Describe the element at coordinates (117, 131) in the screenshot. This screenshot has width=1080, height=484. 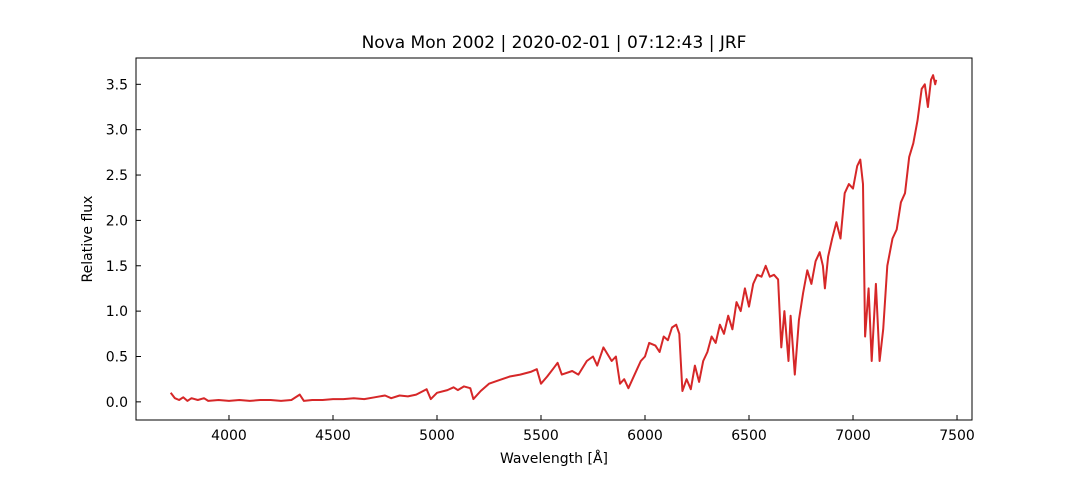
I see `y-tick-label: 3.0` at that location.